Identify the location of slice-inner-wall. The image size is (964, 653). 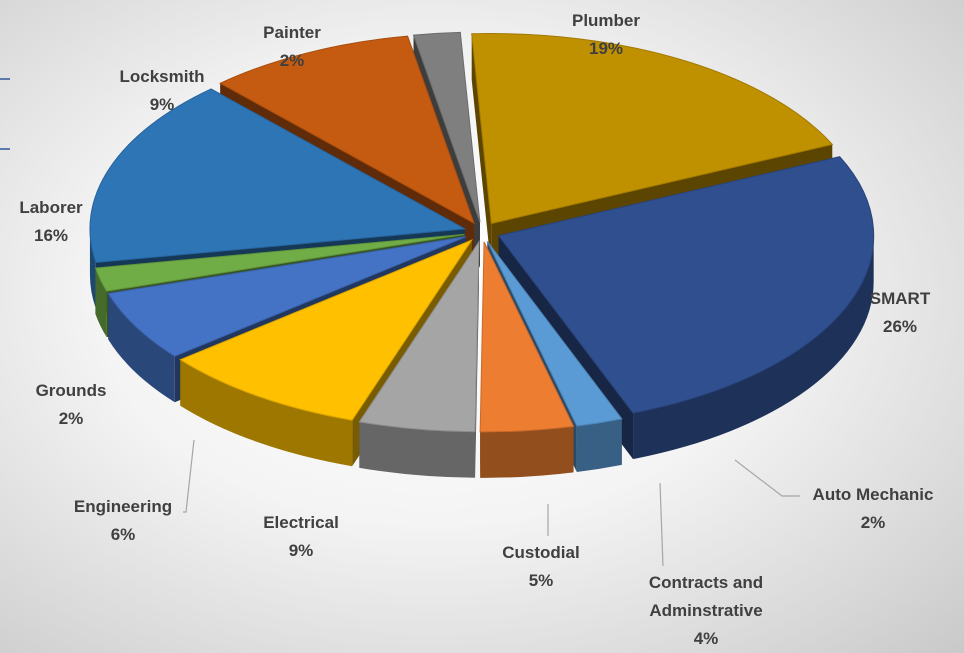
(481, 151).